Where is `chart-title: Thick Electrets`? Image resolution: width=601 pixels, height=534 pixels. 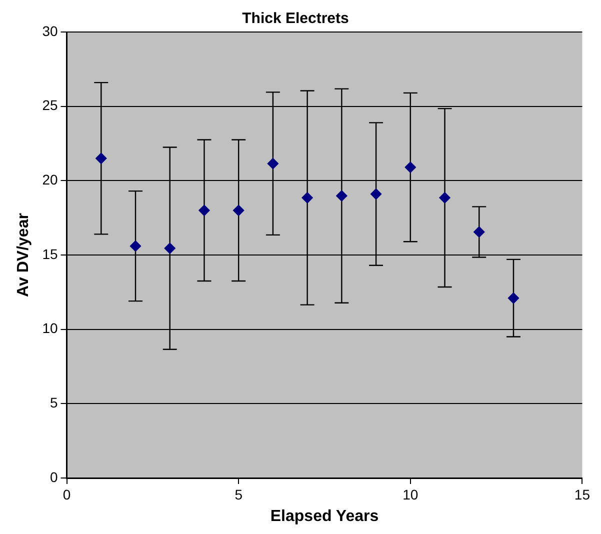 chart-title: Thick Electrets is located at coordinates (295, 19).